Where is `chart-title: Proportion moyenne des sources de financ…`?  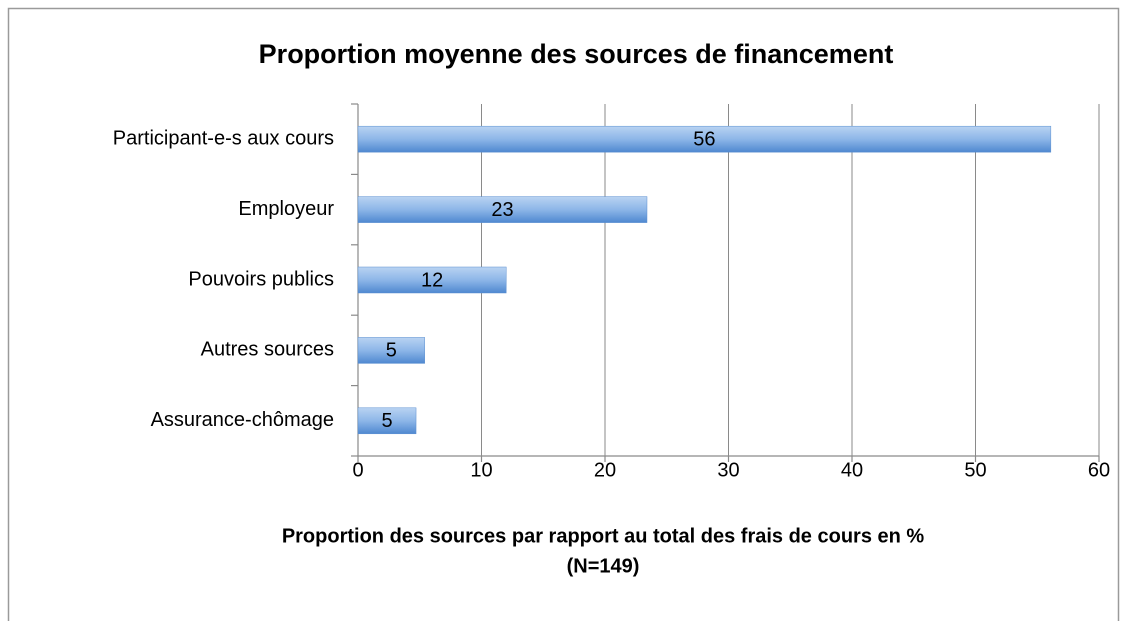
chart-title: Proportion moyenne des sources de financ… is located at coordinates (576, 54).